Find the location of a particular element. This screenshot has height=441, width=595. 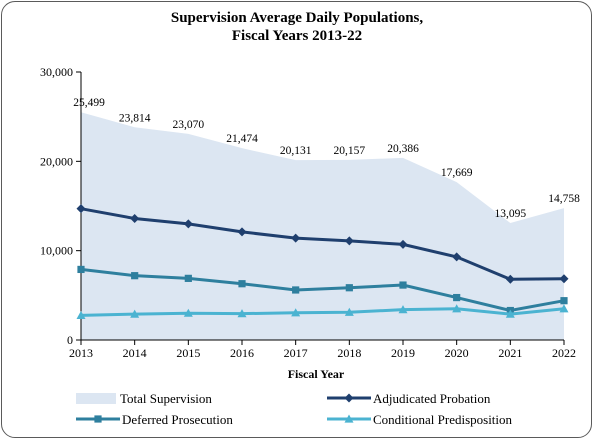

data-label-total-supervision: 23,814 is located at coordinates (135, 118).